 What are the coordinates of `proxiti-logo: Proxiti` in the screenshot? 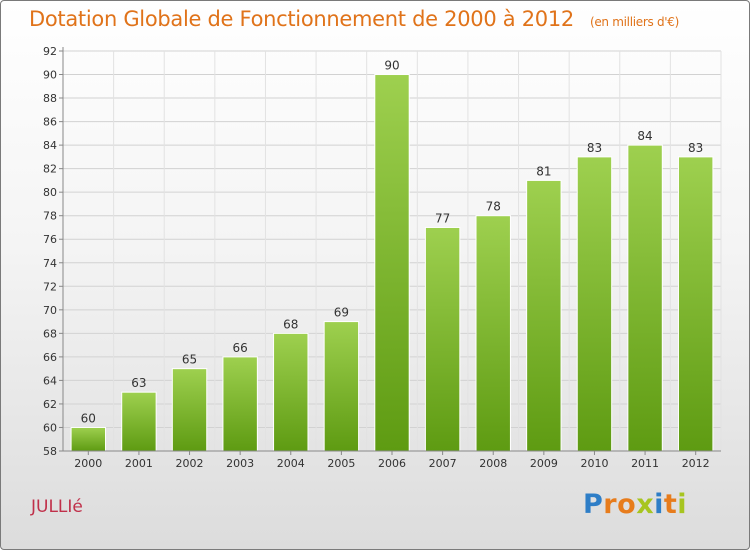 It's located at (635, 504).